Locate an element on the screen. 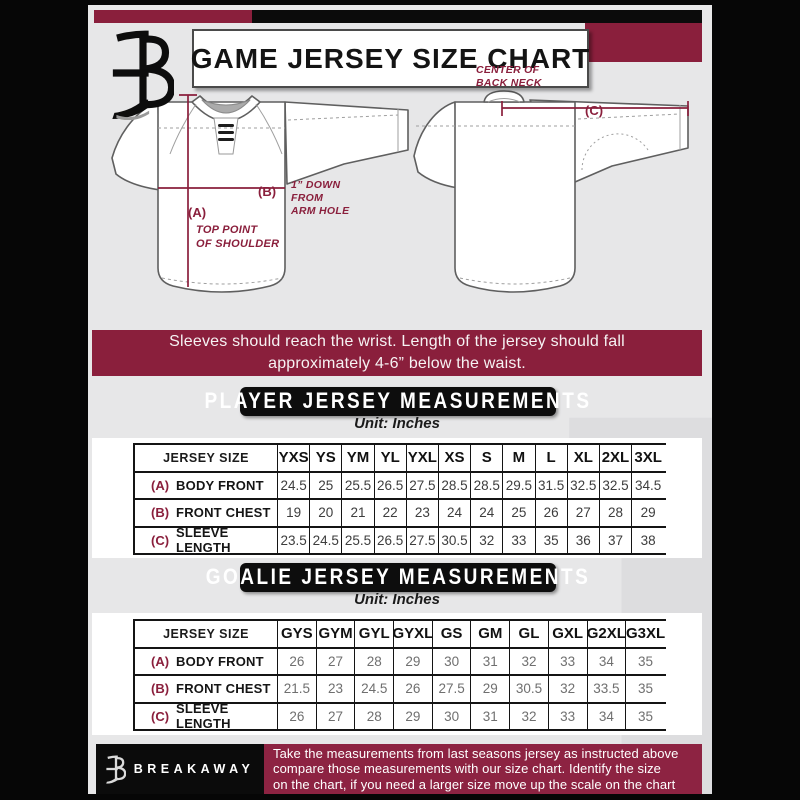  front-jersey-laces is located at coordinates (226, 132).